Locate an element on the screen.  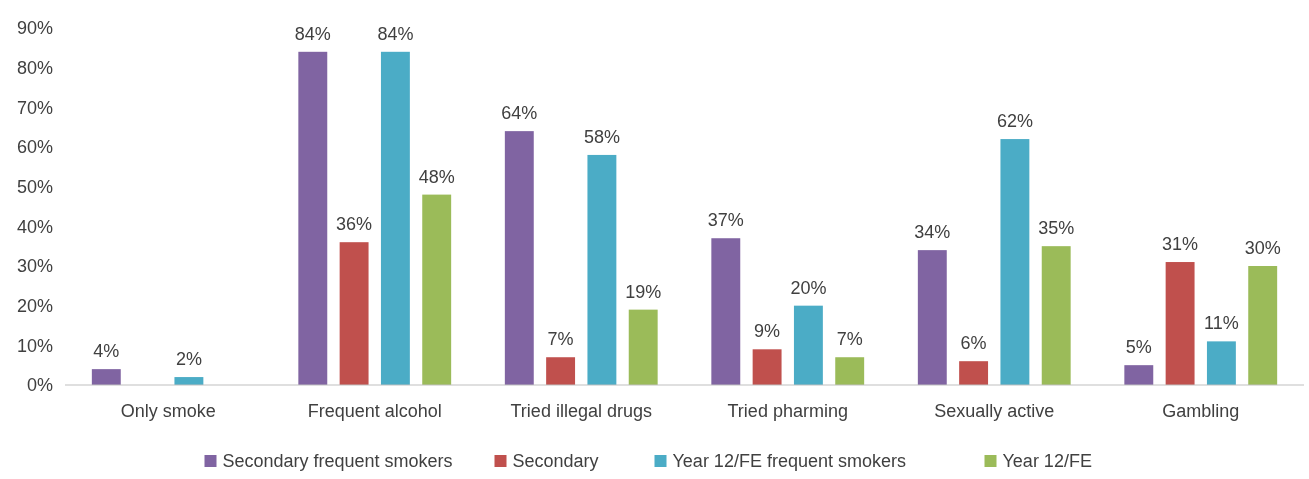
legend-label: Year 12/FE frequent smokers is located at coordinates (789, 461).